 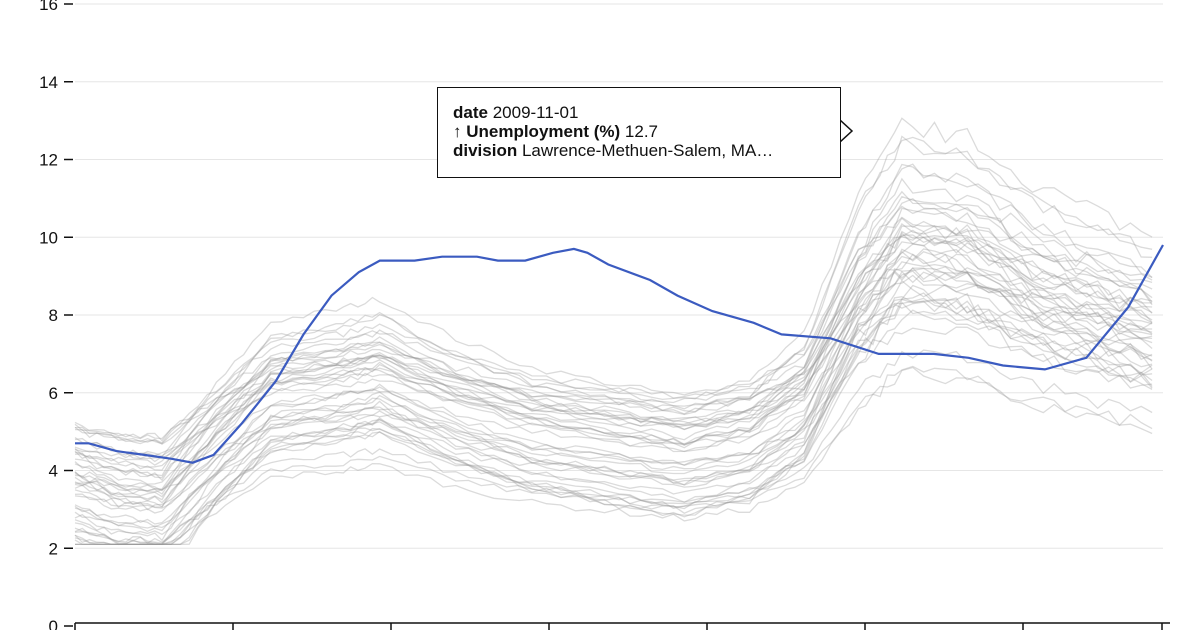 I want to click on y-axis: 0 2 4 6 8 10 12 14 16, so click(x=56, y=315).